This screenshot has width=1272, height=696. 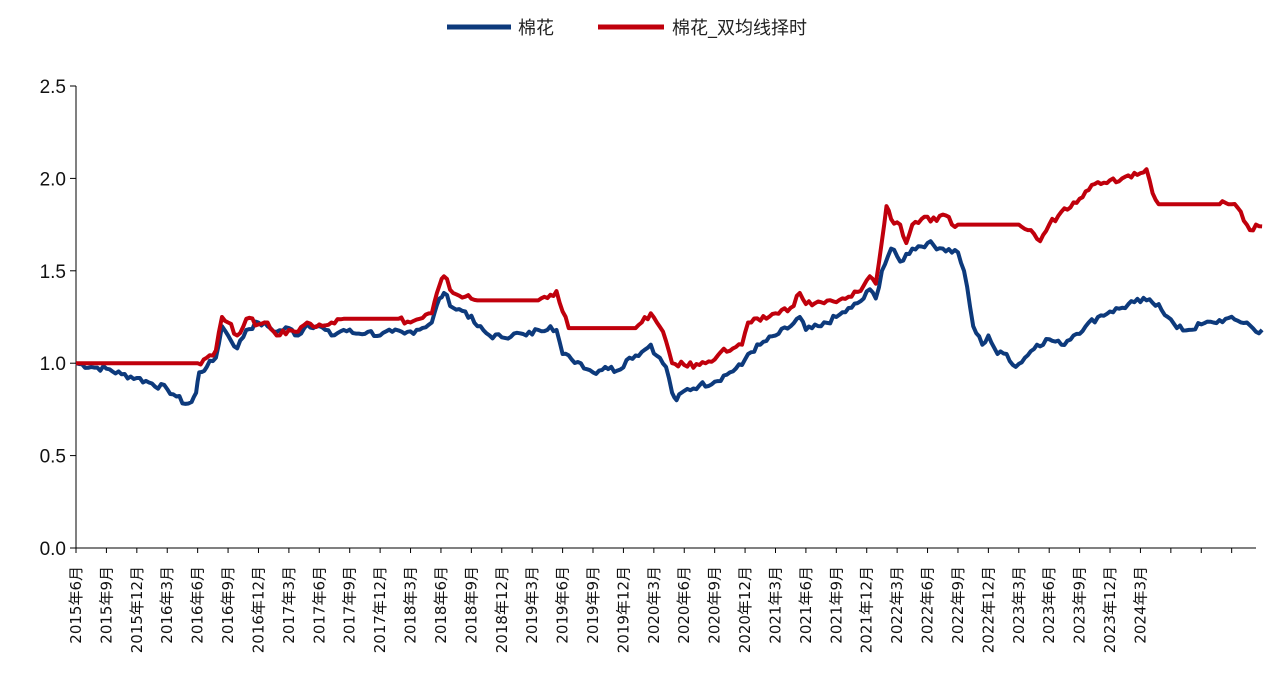 I want to click on x-tick-label: 2017年3月, so click(x=289, y=605).